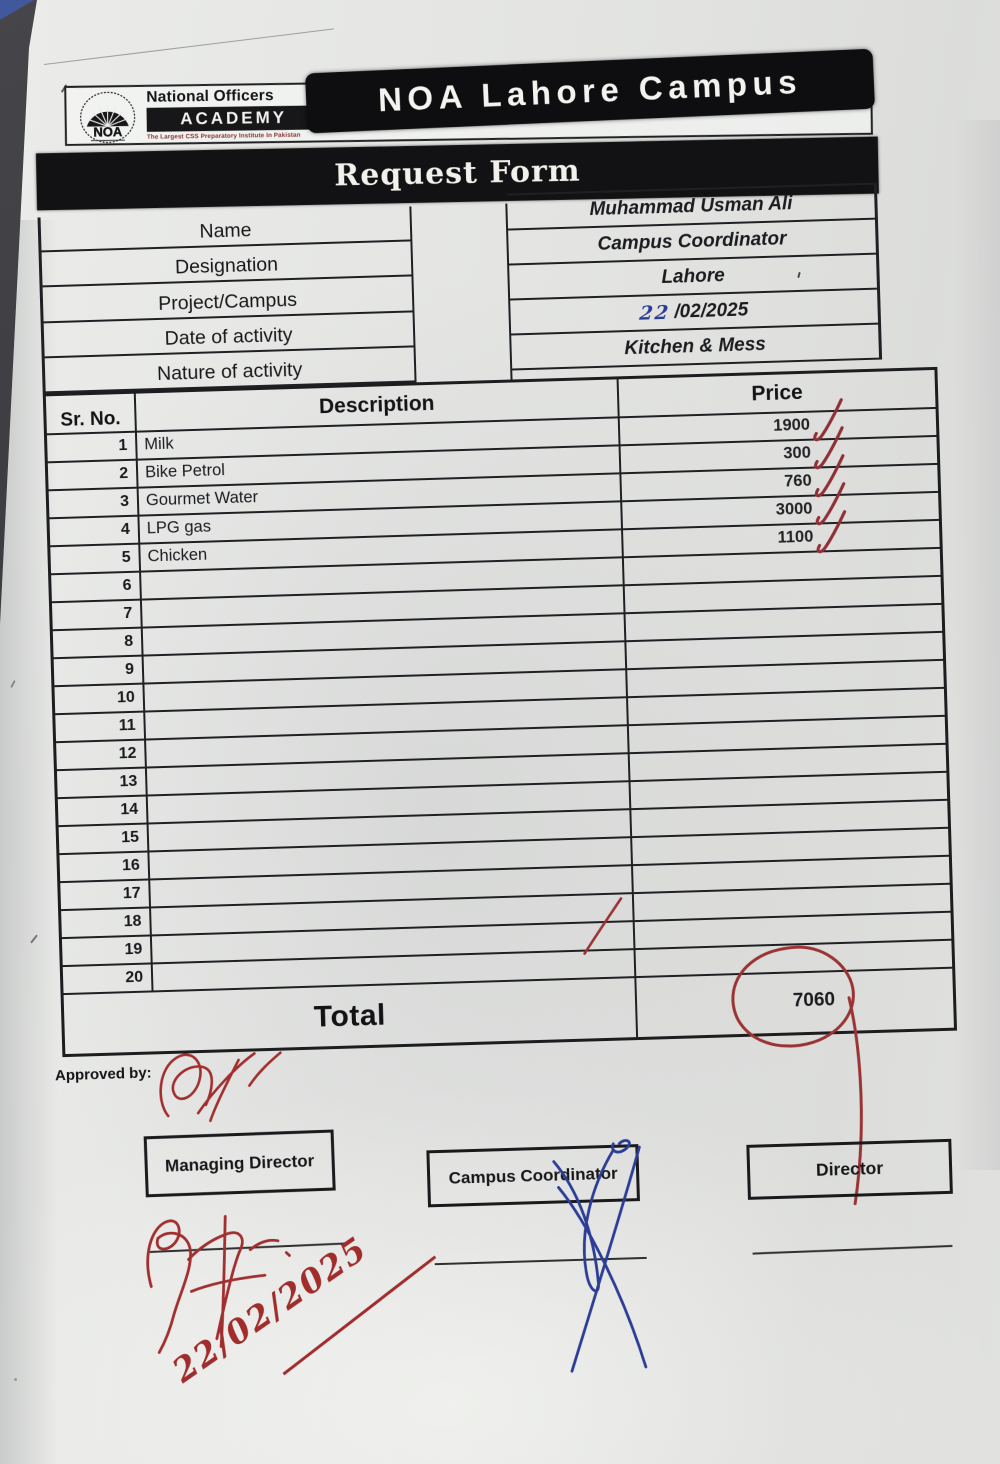 Image resolution: width=1000 pixels, height=1464 pixels. Describe the element at coordinates (692, 241) in the screenshot. I see `field-value-text: Campus Coordinator` at that location.